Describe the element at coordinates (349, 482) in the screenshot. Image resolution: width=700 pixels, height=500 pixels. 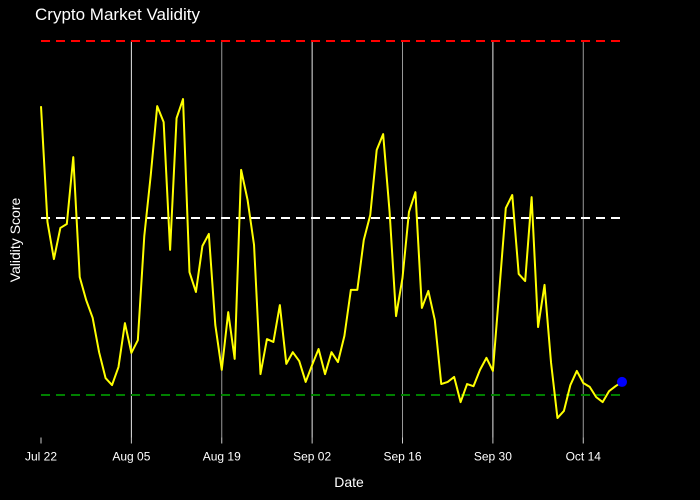
I see `x-axis-title: Date` at that location.